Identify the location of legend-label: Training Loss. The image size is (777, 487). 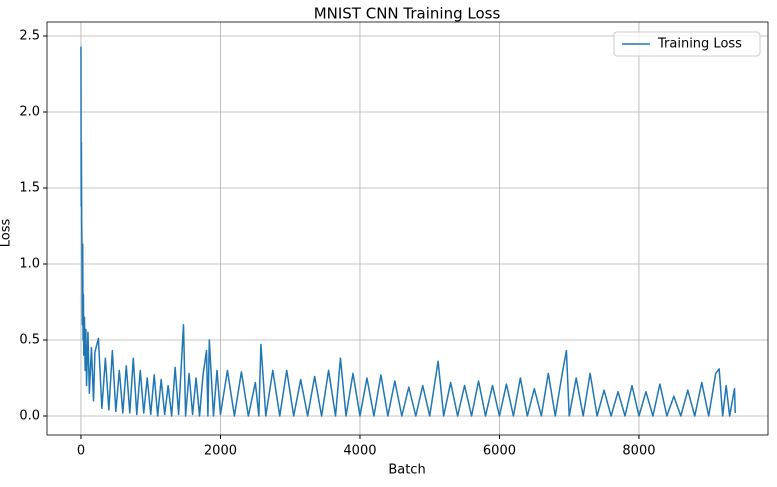
(699, 44).